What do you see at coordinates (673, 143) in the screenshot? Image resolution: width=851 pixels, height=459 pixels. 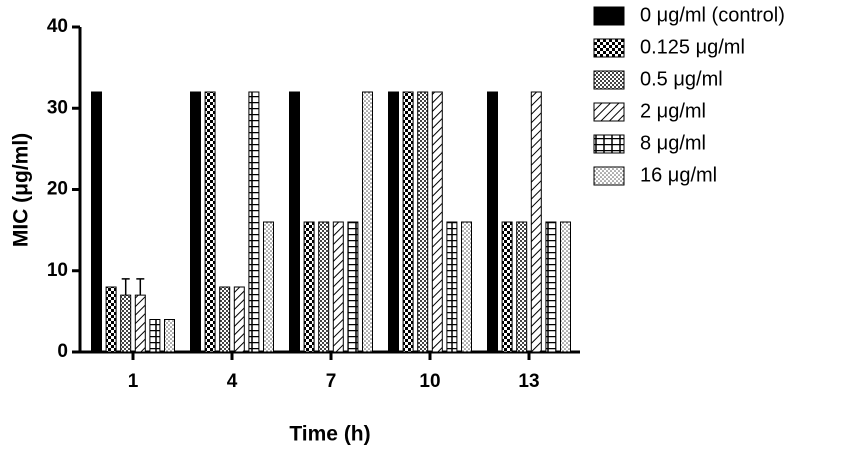 I see `legend-label: 8 μg/ml` at bounding box center [673, 143].